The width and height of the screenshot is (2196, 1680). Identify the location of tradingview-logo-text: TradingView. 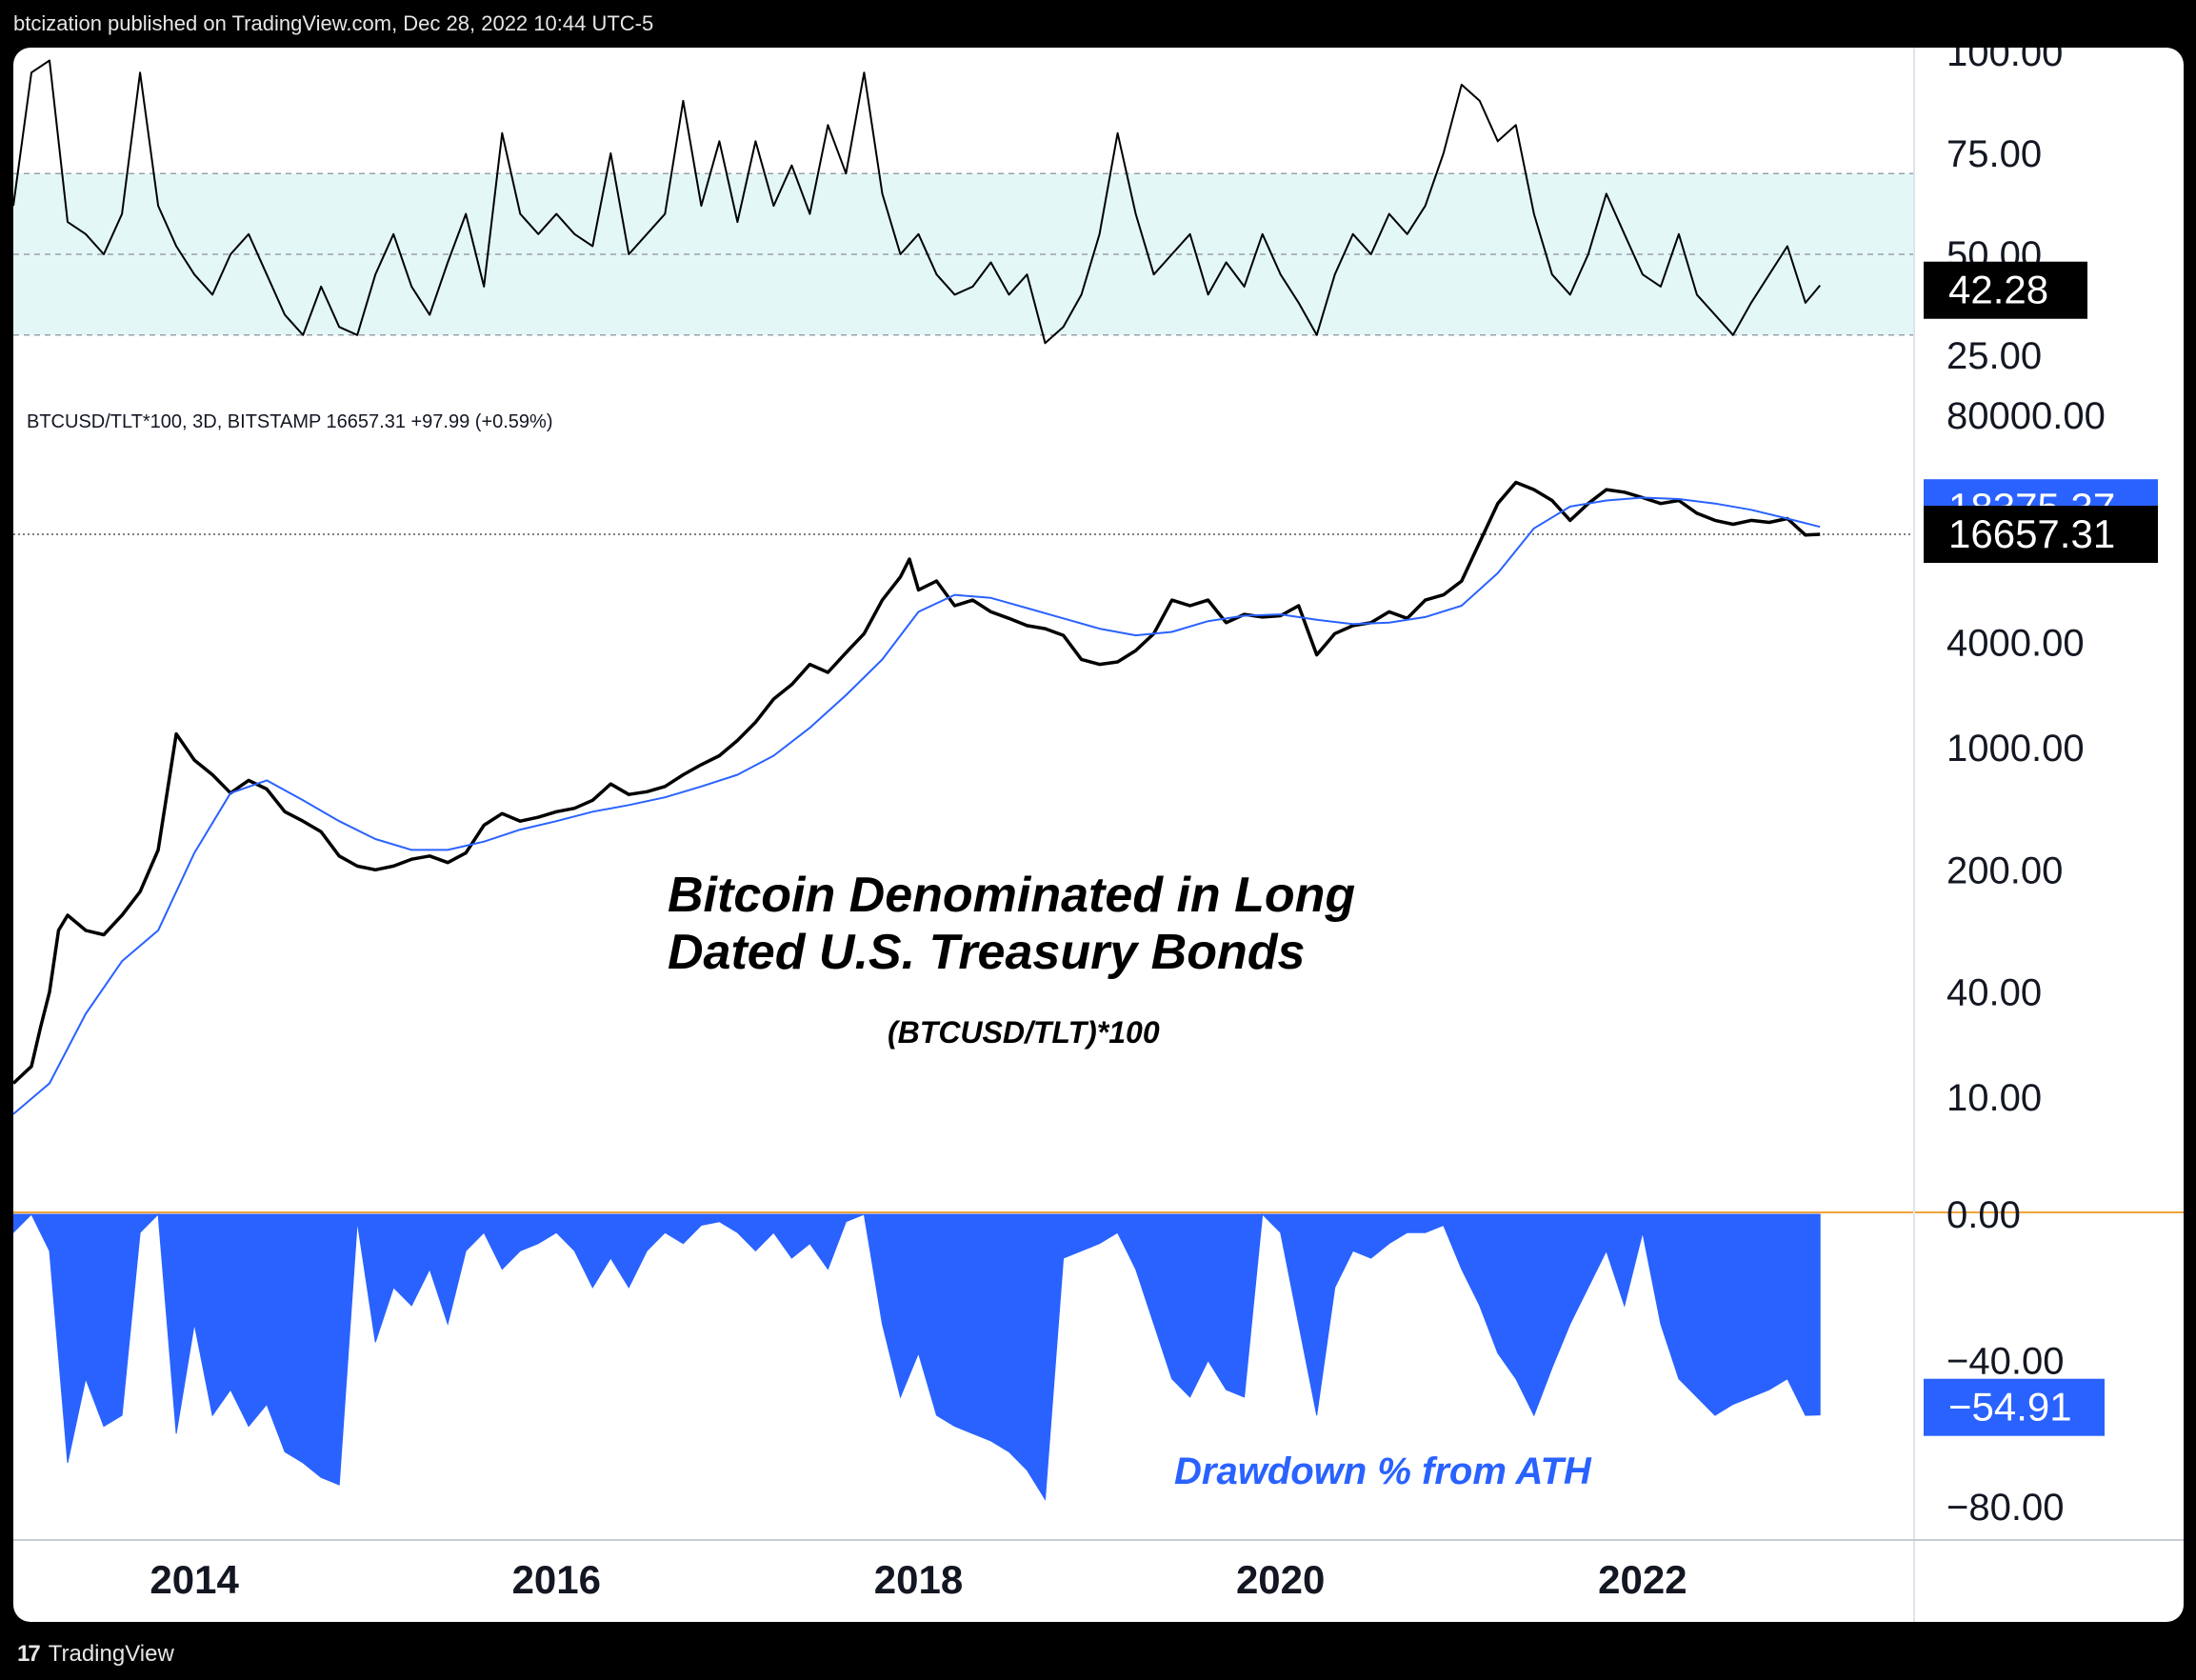
(111, 1654).